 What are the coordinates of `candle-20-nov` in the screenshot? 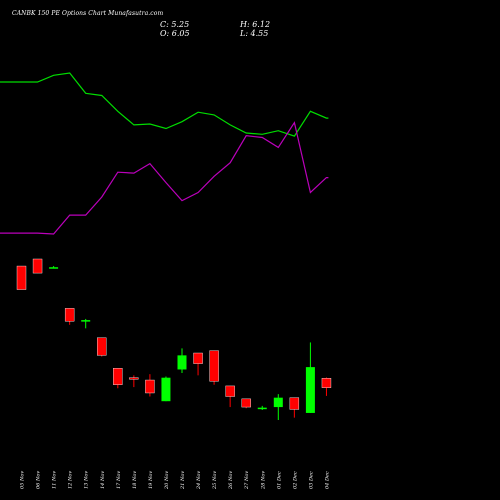 It's located at (166, 389).